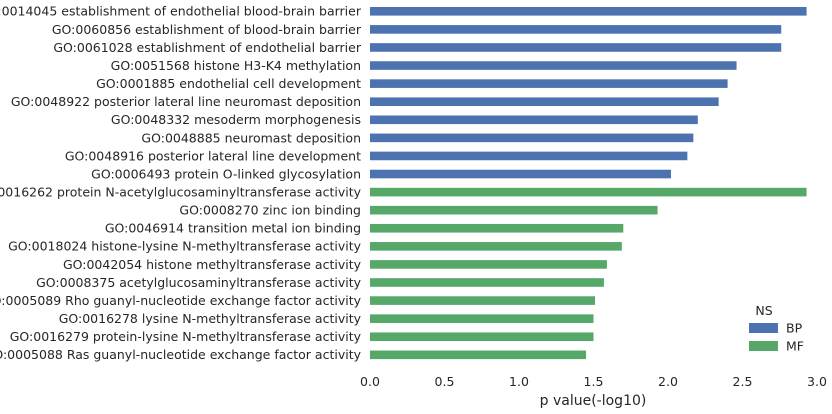 This screenshot has width=832, height=414. What do you see at coordinates (270, 210) in the screenshot?
I see `category-label-mf-2: GO:0008270 zinc ion binding` at bounding box center [270, 210].